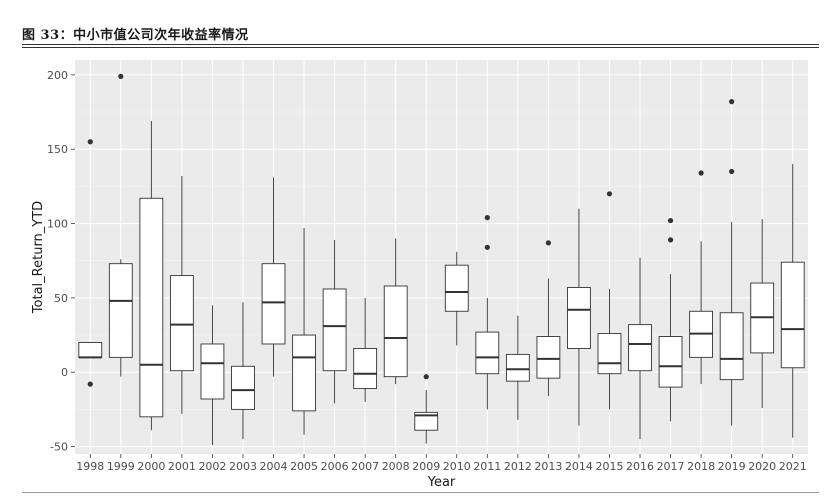  I want to click on caption-rule-thin, so click(420, 47).